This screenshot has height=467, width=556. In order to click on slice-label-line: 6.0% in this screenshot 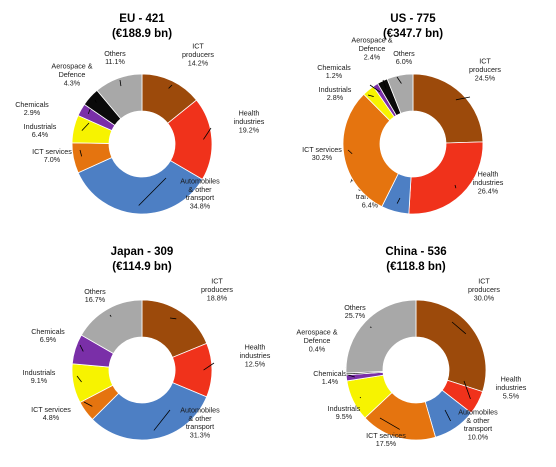, I will do `click(404, 61)`.